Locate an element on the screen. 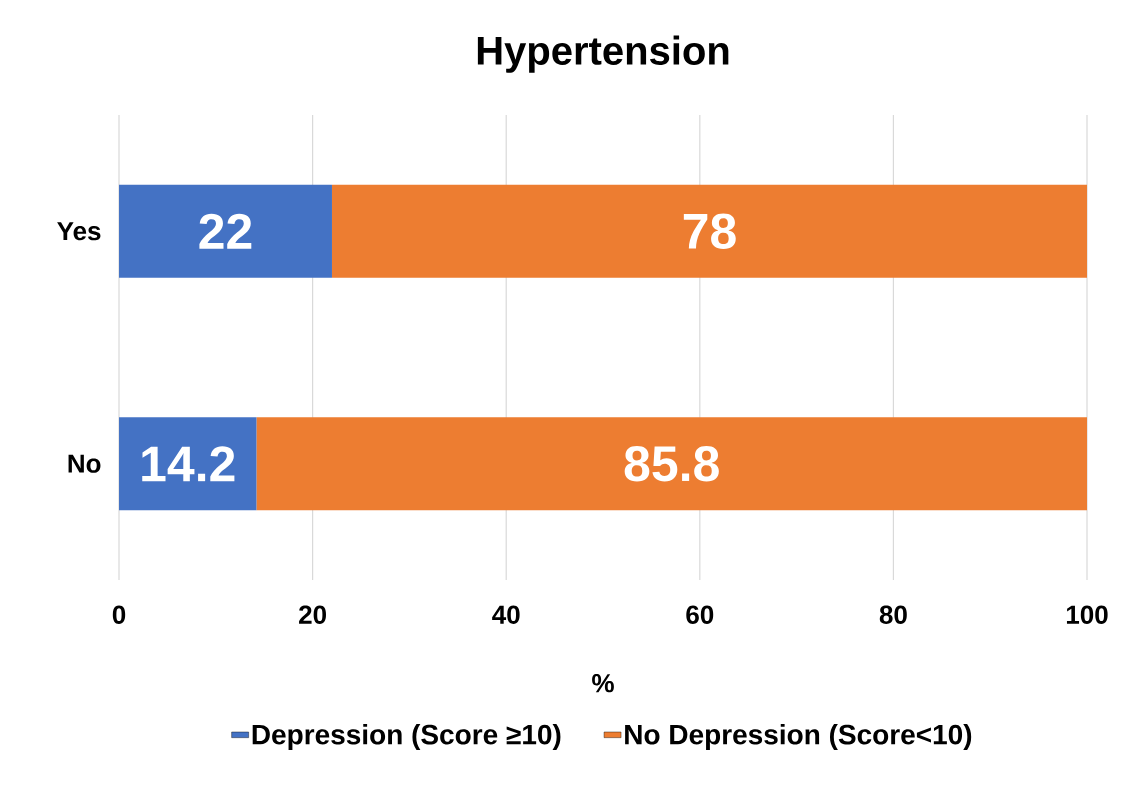  data-label: 14.2 is located at coordinates (188, 464).